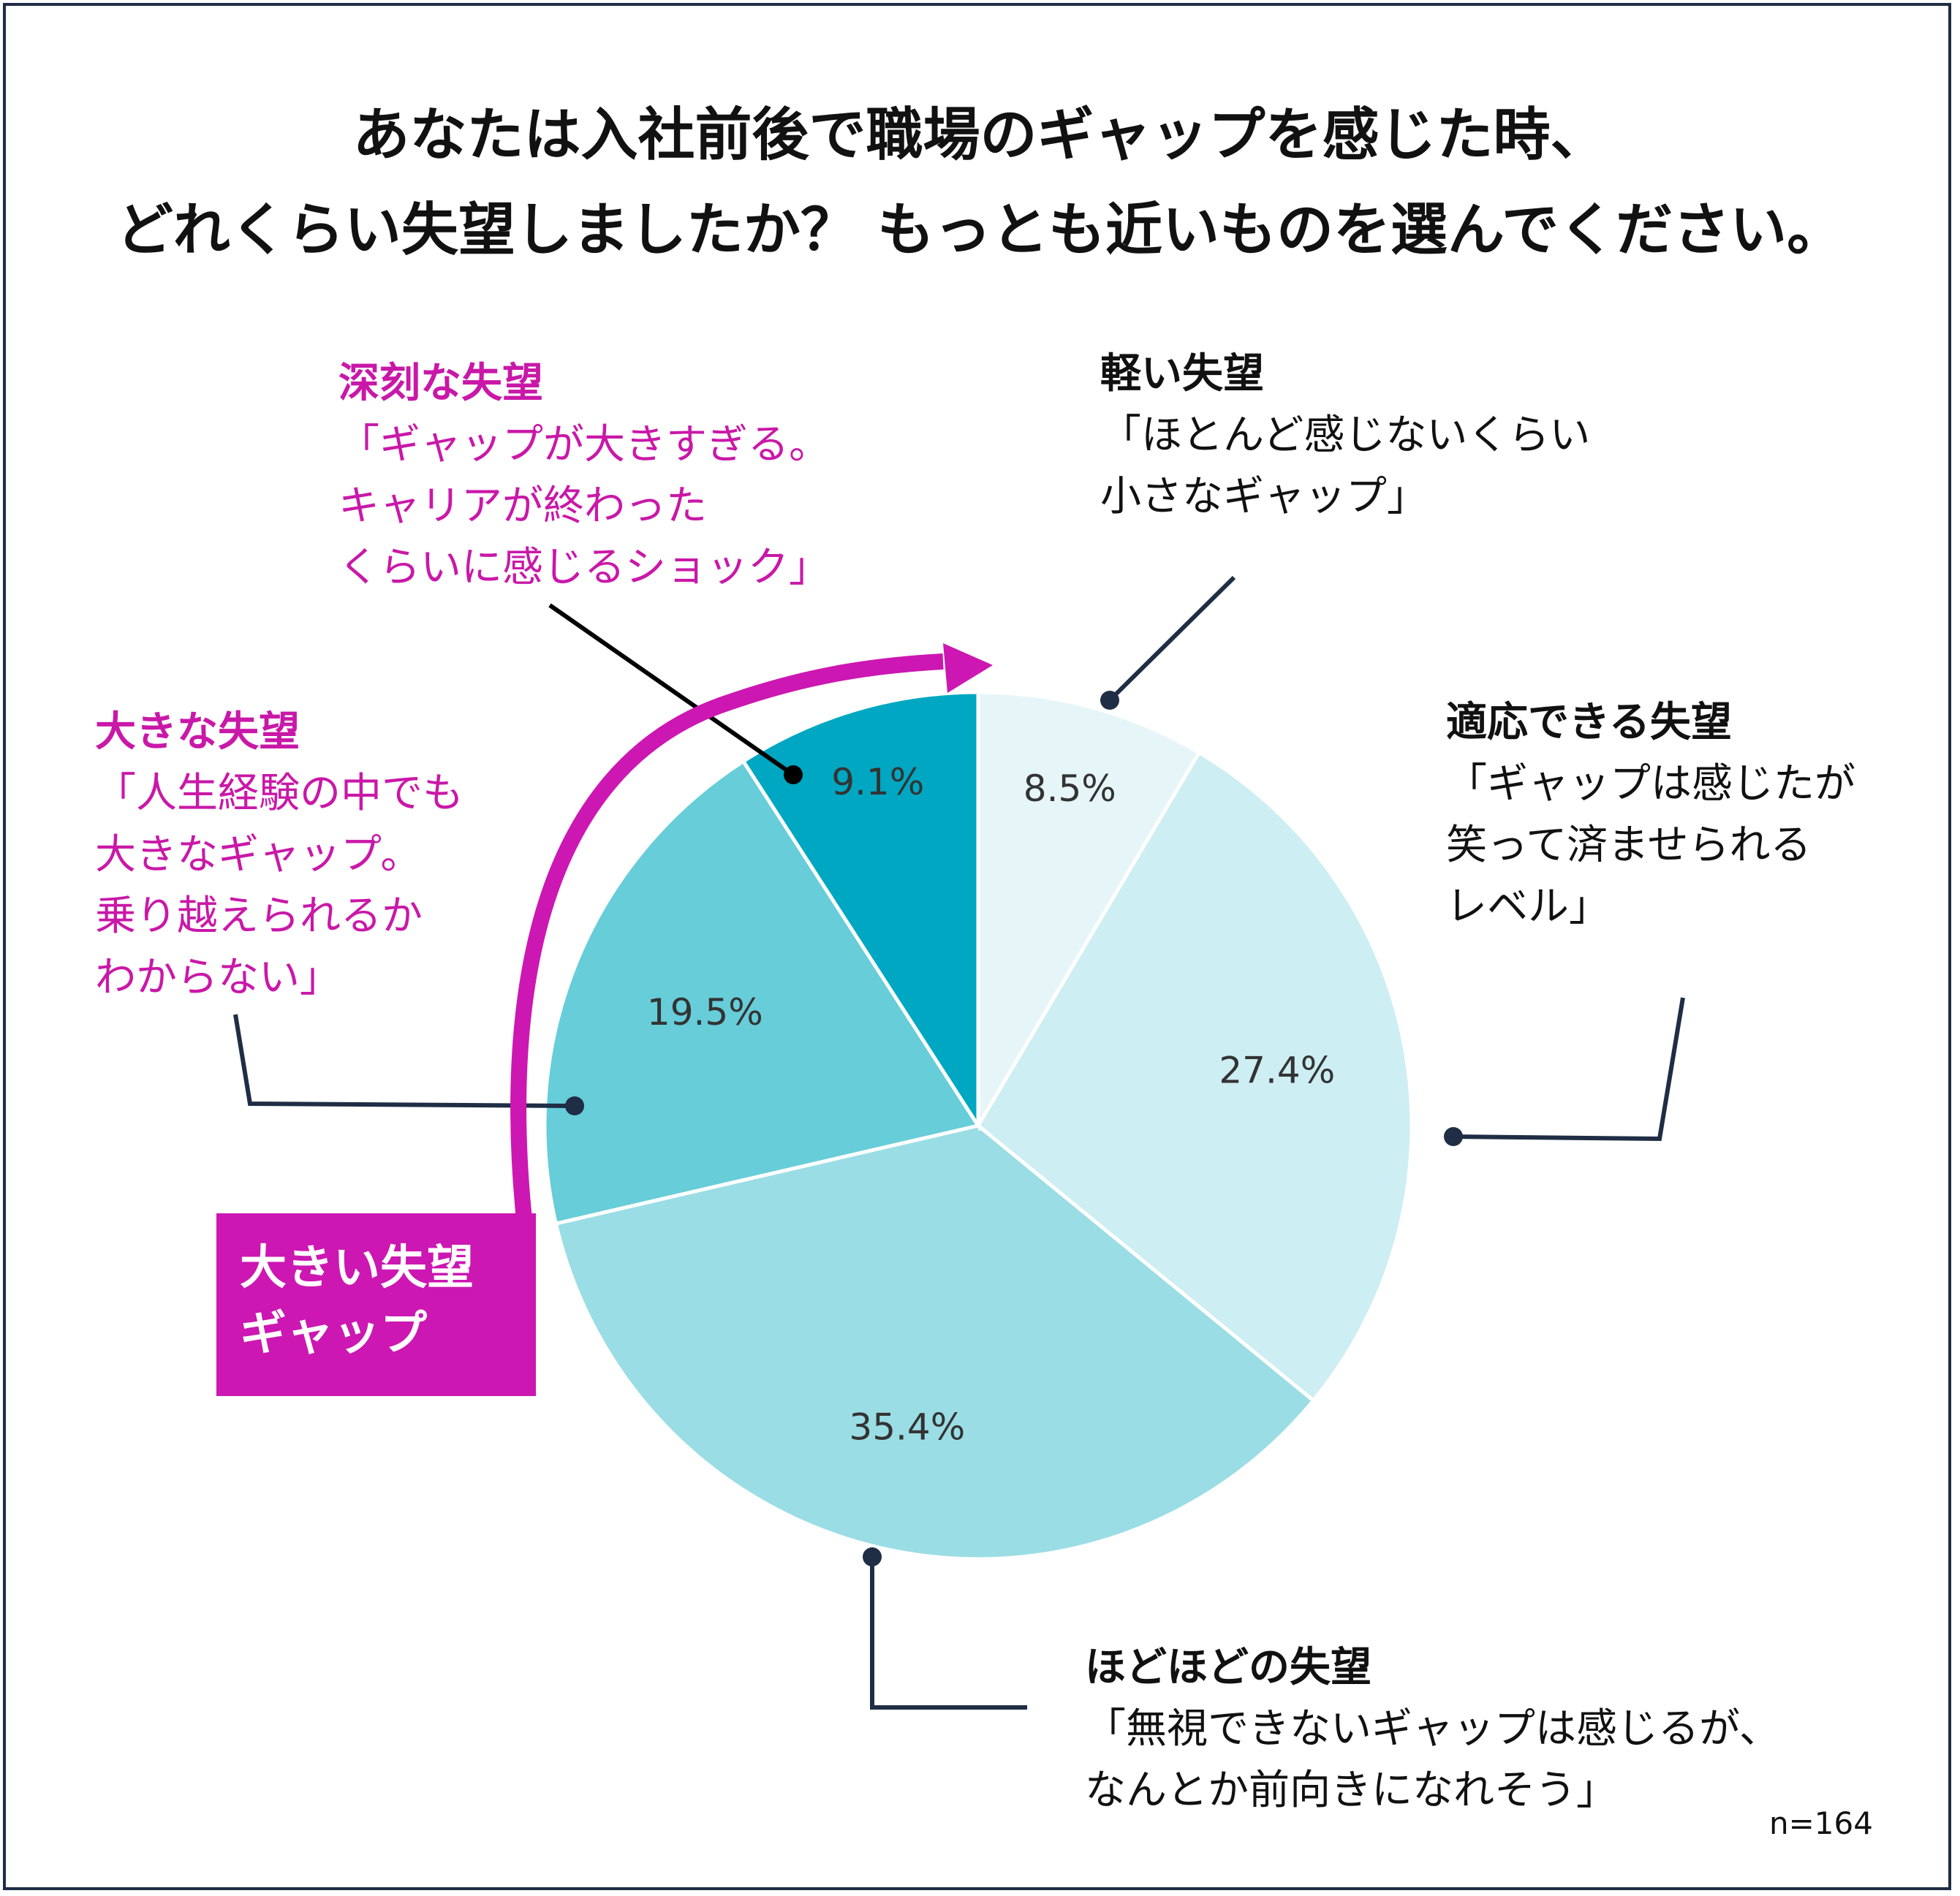 Image resolution: width=1960 pixels, height=1896 pixels. What do you see at coordinates (1264, 496) in the screenshot?
I see `label-light-line-2: 小さなギャップ」` at bounding box center [1264, 496].